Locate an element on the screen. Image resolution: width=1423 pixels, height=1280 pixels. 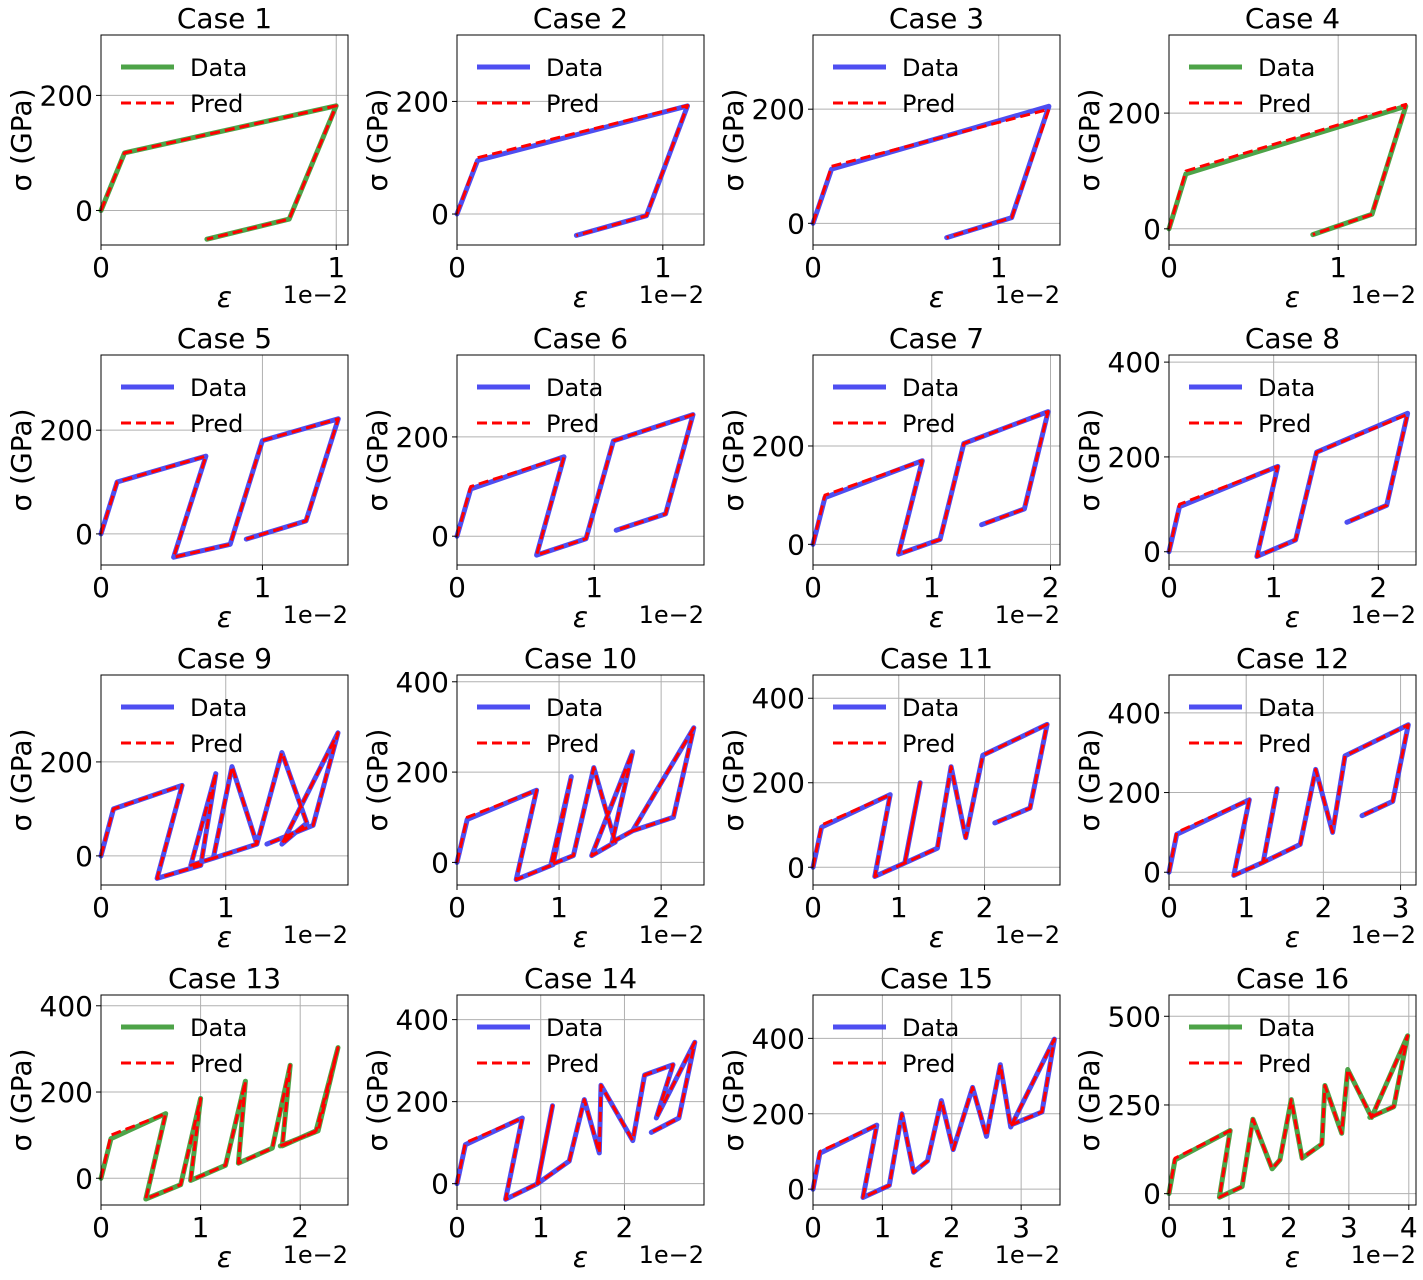
subplot-title: Case 15 is located at coordinates (936, 978).